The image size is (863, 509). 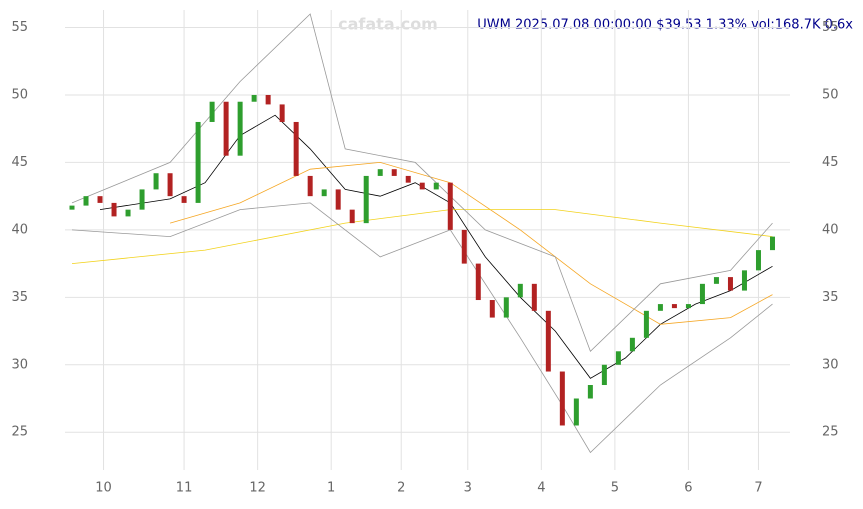 What do you see at coordinates (468, 488) in the screenshot?
I see `x-tick-label: 3` at bounding box center [468, 488].